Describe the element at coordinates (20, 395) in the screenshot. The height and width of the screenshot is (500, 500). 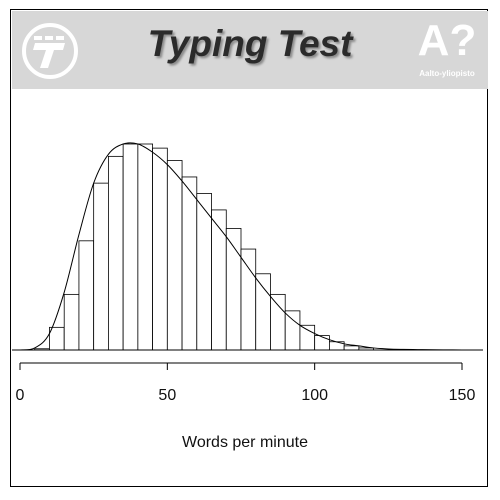
I see `x-tick-label: 0` at that location.